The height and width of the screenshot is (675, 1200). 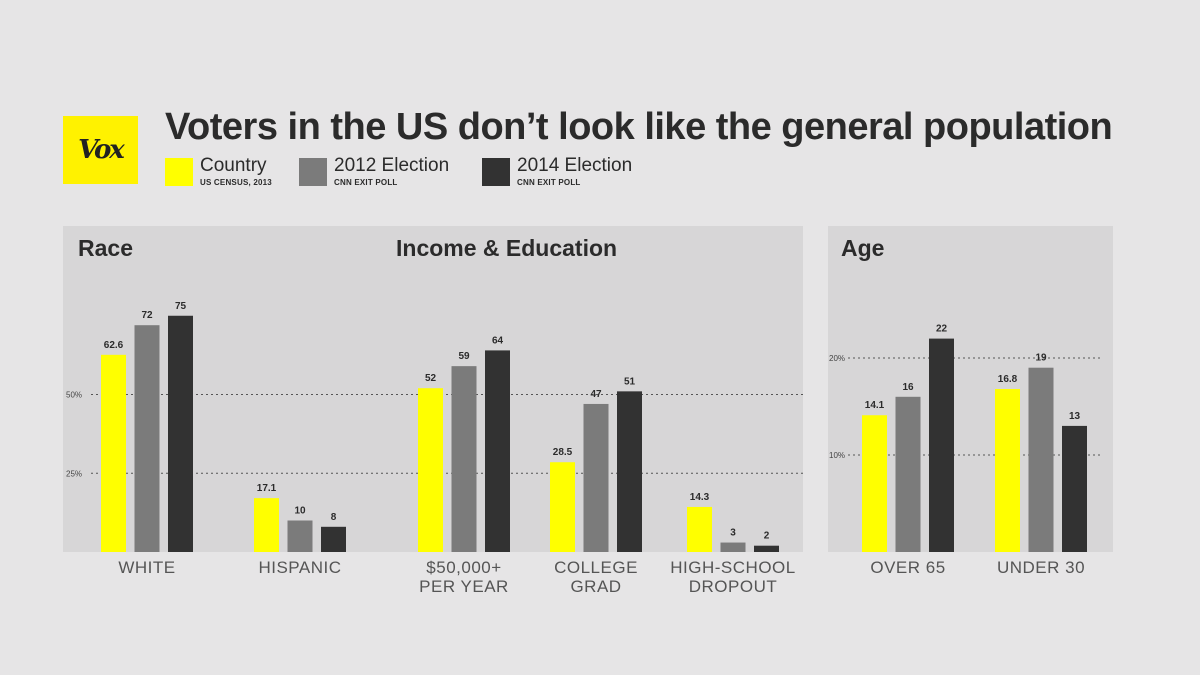 I want to click on category-label-hispanic-line-1: HISPANIC, so click(x=299, y=567).